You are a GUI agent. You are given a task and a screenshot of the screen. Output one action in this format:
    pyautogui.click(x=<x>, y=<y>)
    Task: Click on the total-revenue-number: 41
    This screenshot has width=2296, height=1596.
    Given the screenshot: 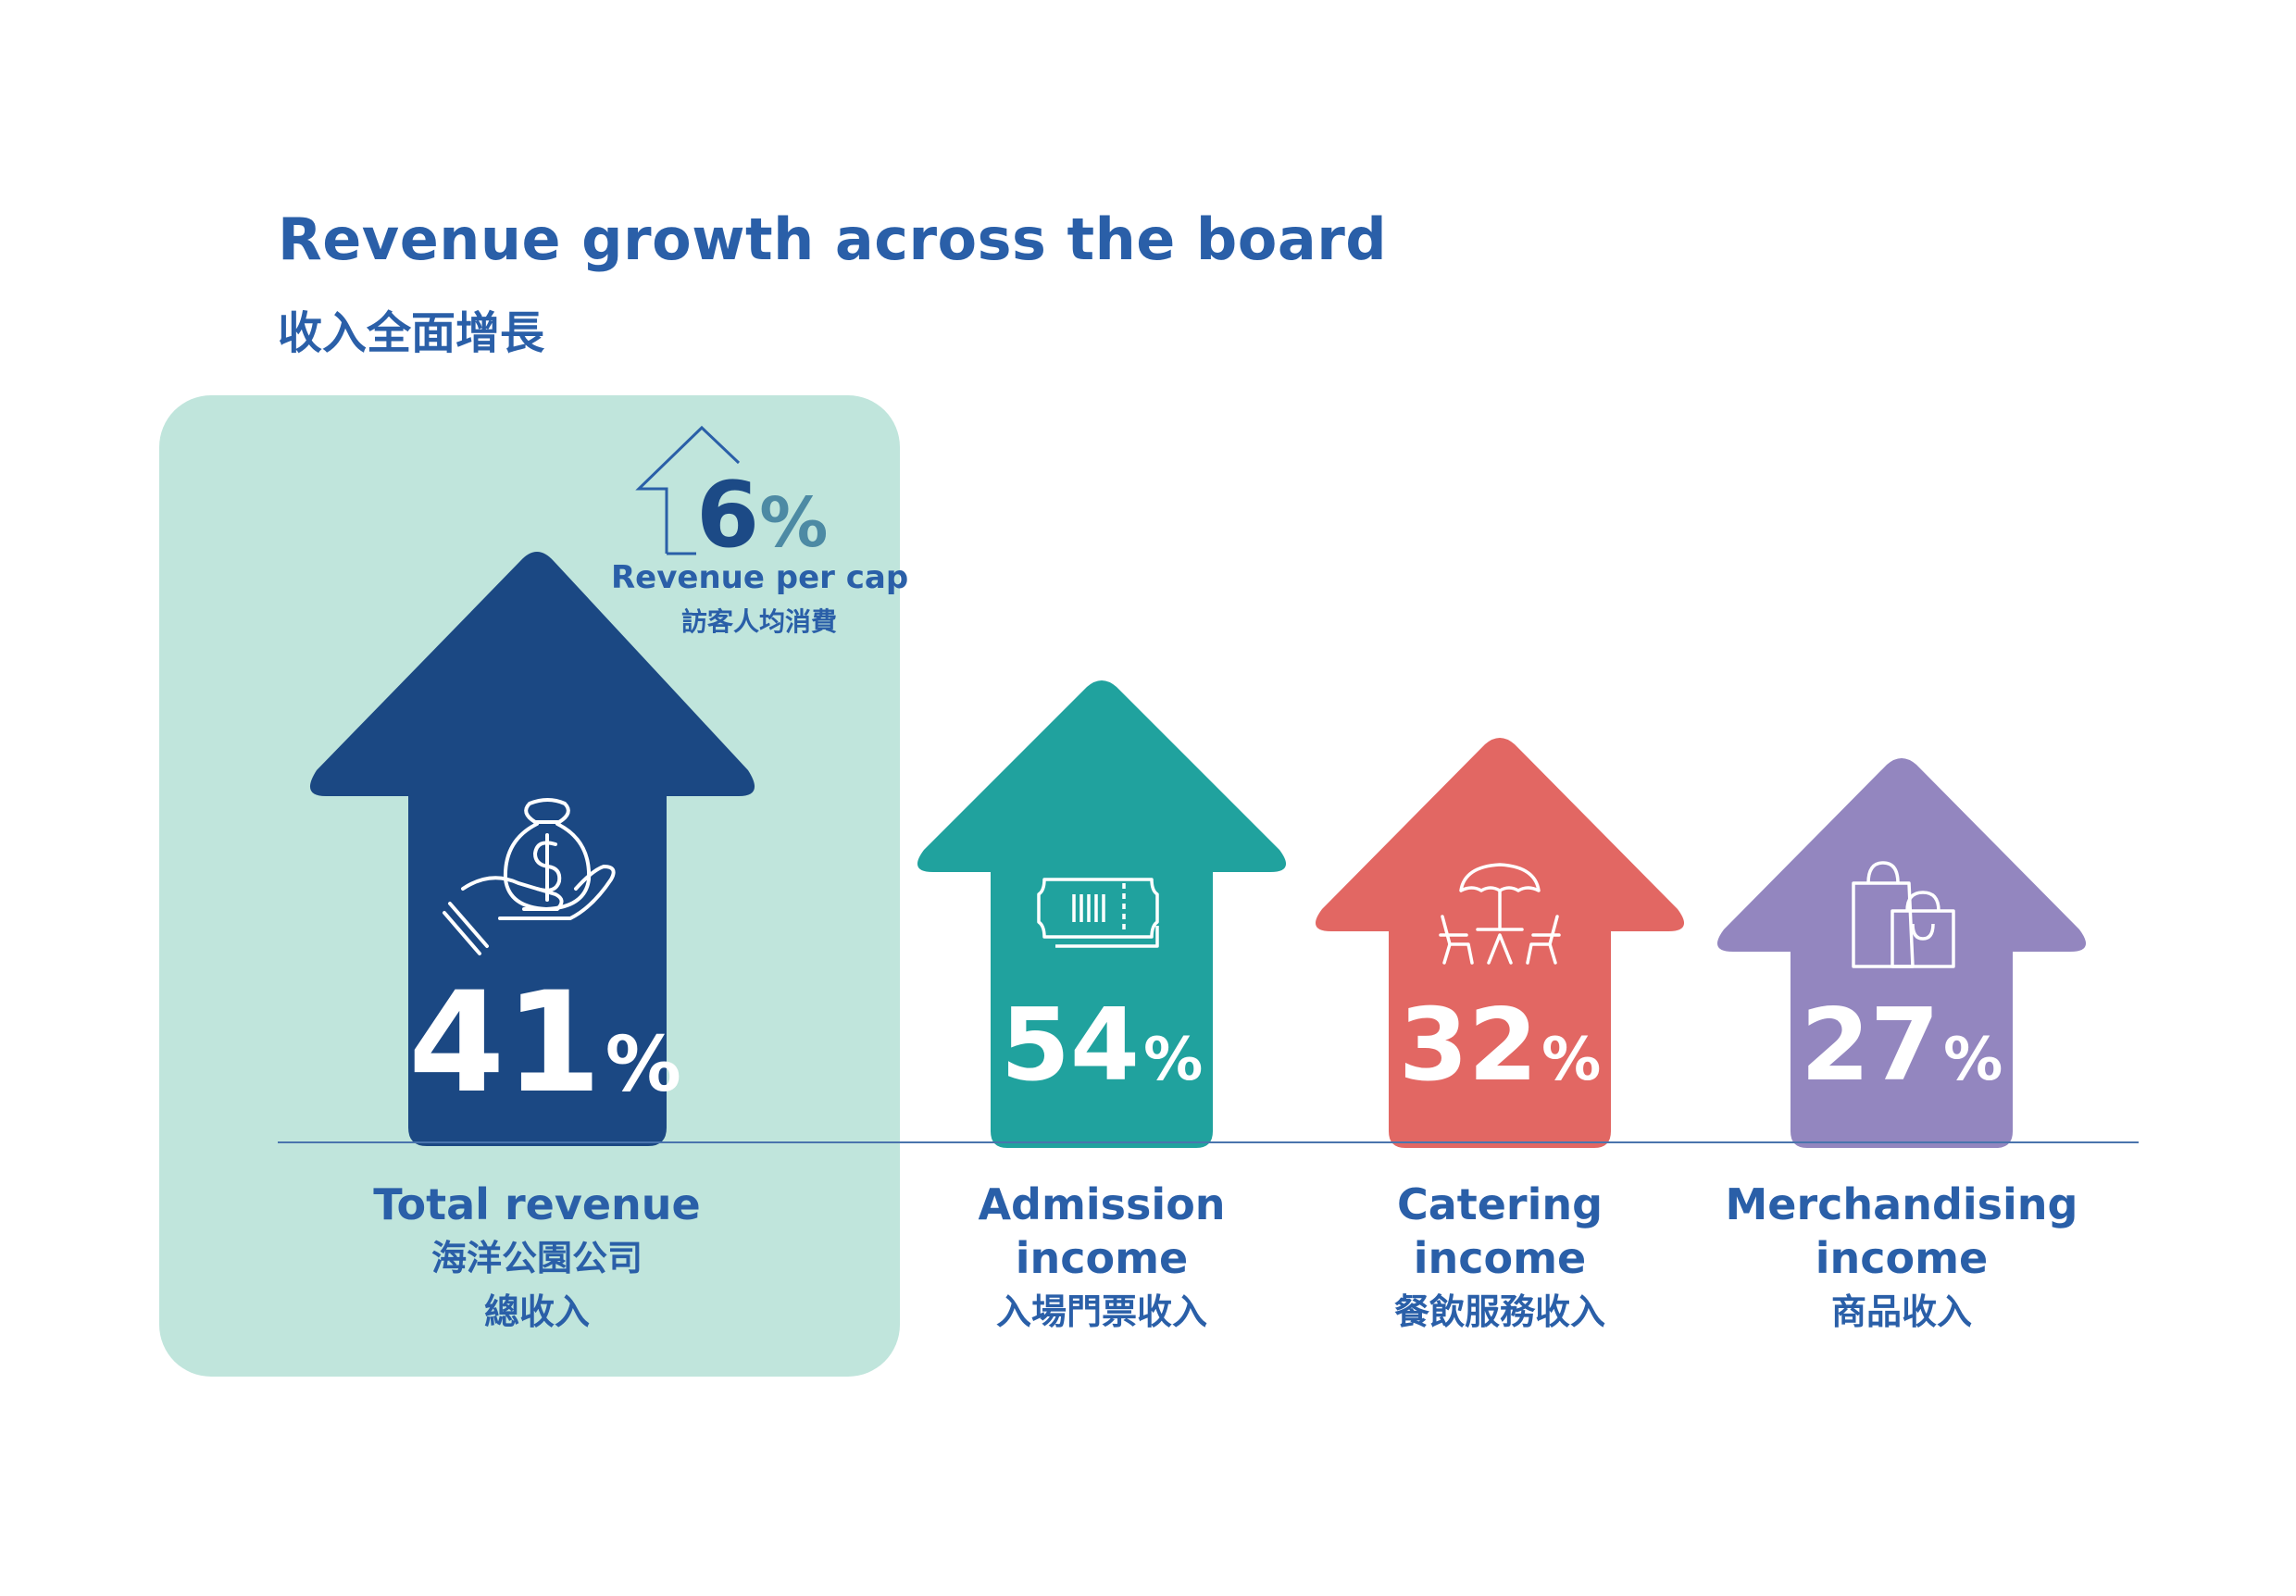 What is the action you would take?
    pyautogui.click(x=505, y=1043)
    